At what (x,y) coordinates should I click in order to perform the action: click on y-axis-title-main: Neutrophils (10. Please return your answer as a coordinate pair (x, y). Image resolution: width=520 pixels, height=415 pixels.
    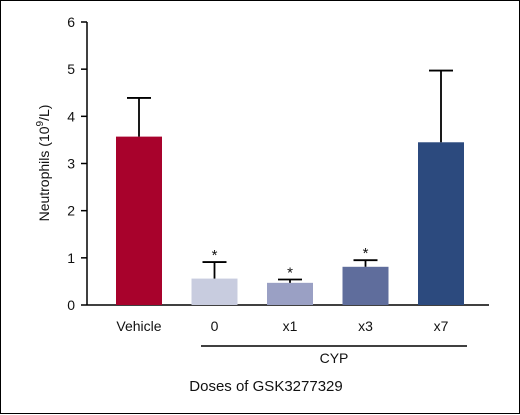
    Looking at the image, I should click on (44, 173).